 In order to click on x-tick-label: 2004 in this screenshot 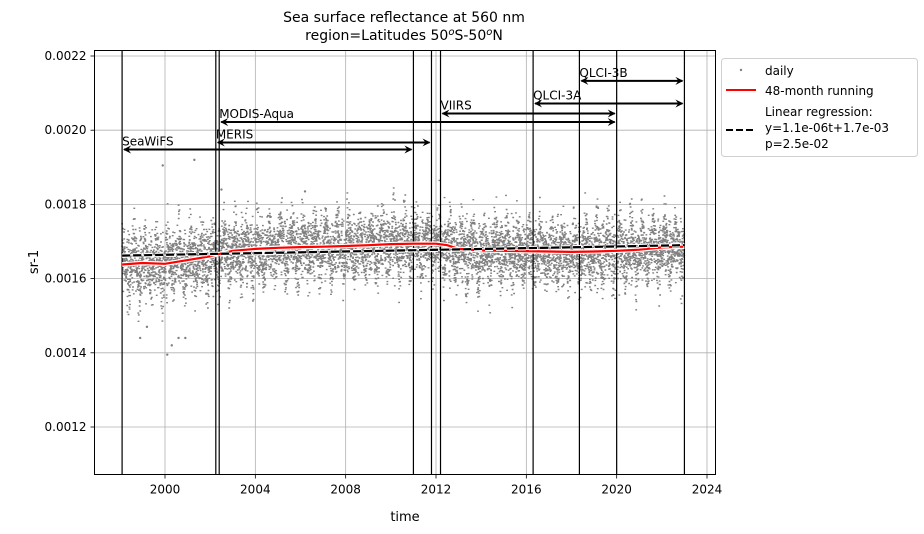, I will do `click(255, 490)`.